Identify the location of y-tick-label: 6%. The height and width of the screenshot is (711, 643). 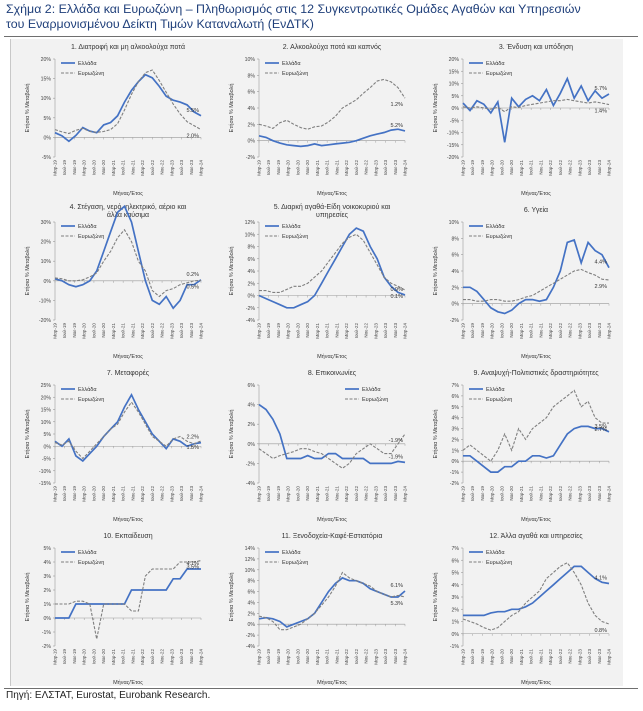
(456, 256).